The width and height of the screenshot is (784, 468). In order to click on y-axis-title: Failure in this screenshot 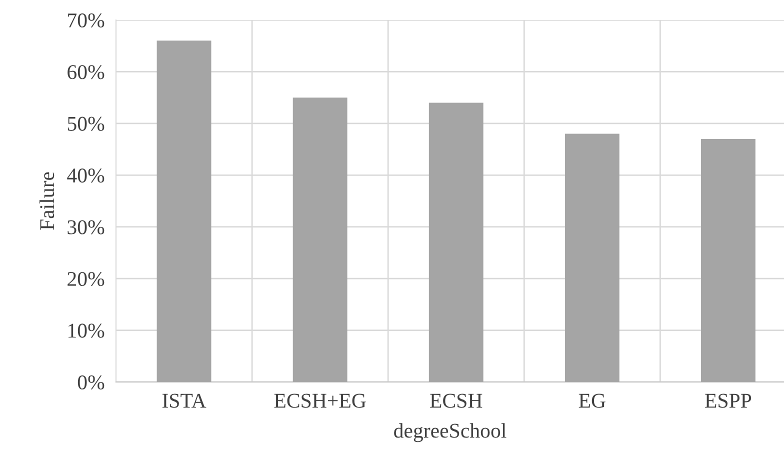, I will do `click(46, 201)`.